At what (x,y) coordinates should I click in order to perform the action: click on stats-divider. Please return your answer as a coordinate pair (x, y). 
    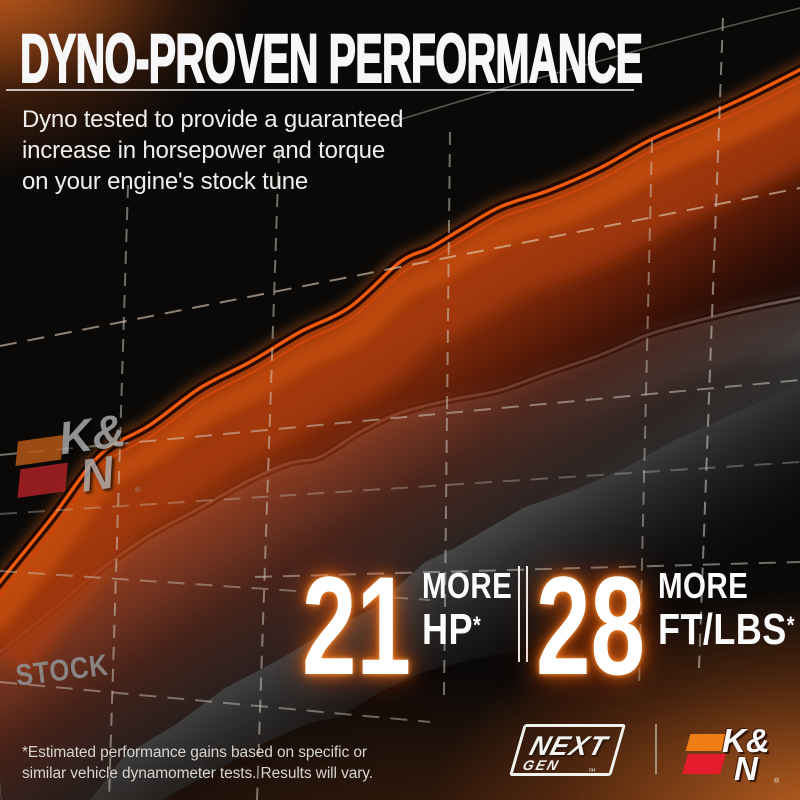
    Looking at the image, I should click on (523, 614).